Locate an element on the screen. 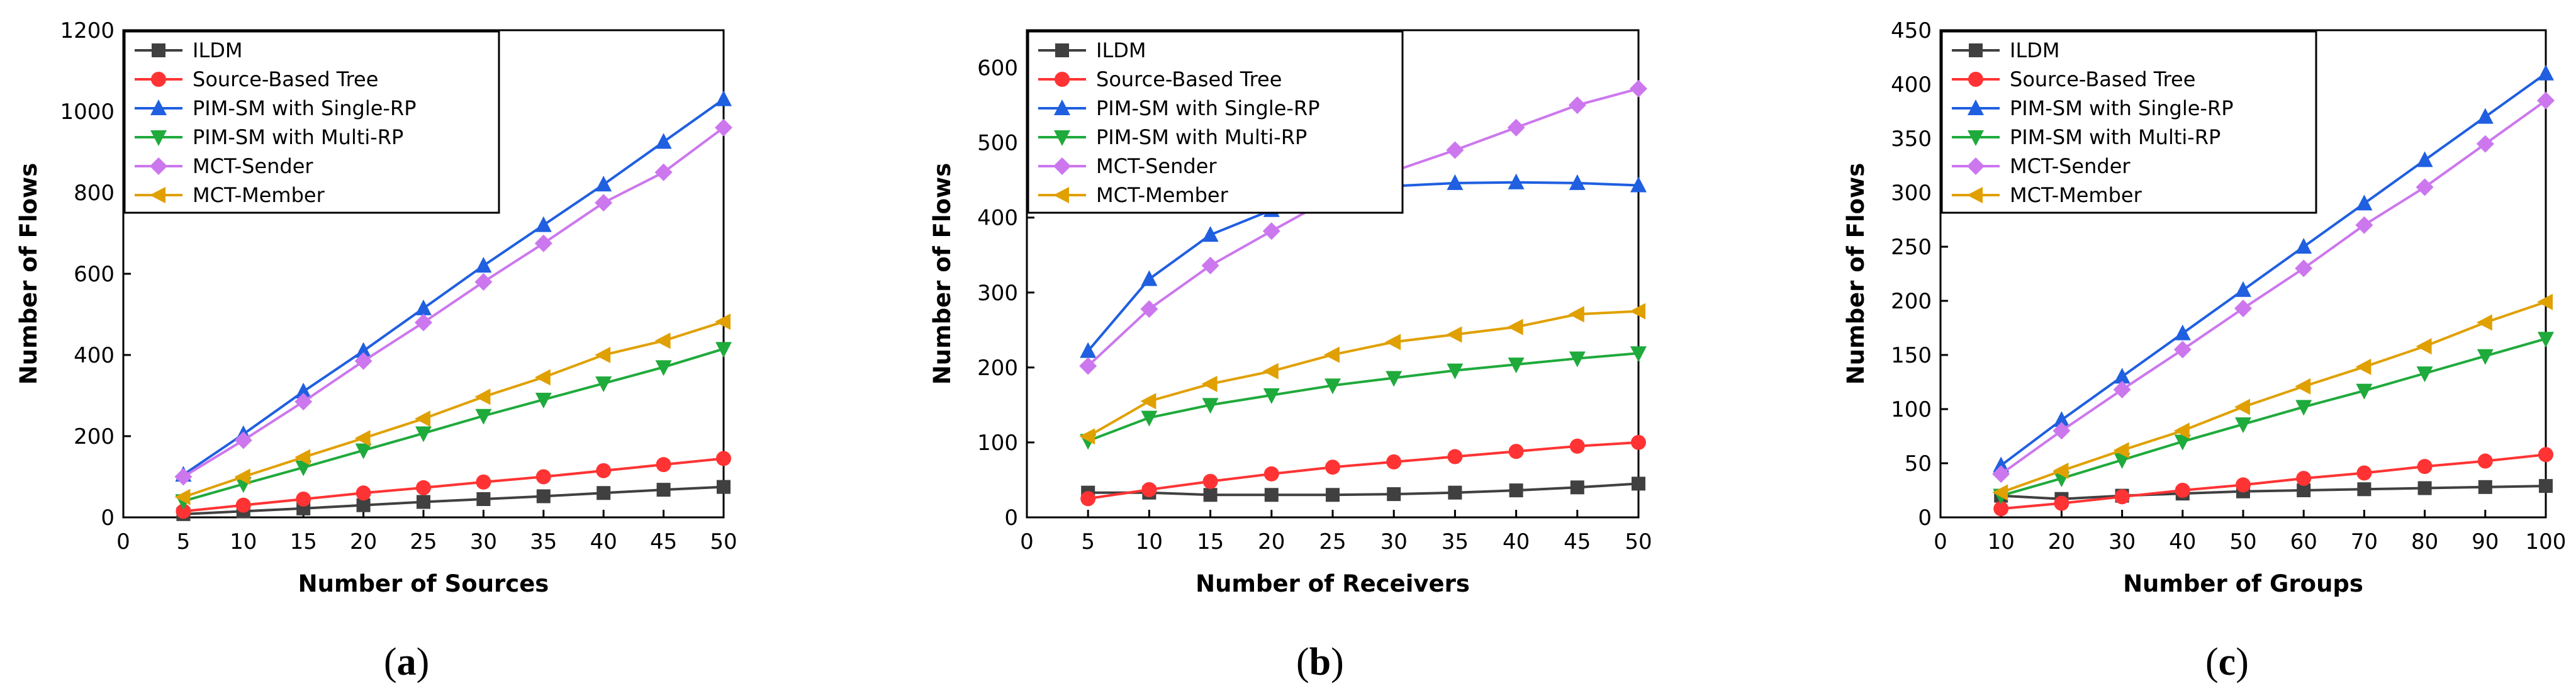 Image resolution: width=2576 pixels, height=698 pixels. x-tick-label: 20 is located at coordinates (363, 541).